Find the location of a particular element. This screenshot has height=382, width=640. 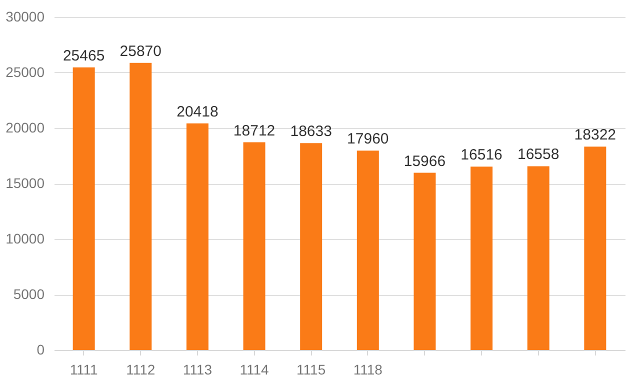

y-tick-label: 25000 is located at coordinates (25, 72).